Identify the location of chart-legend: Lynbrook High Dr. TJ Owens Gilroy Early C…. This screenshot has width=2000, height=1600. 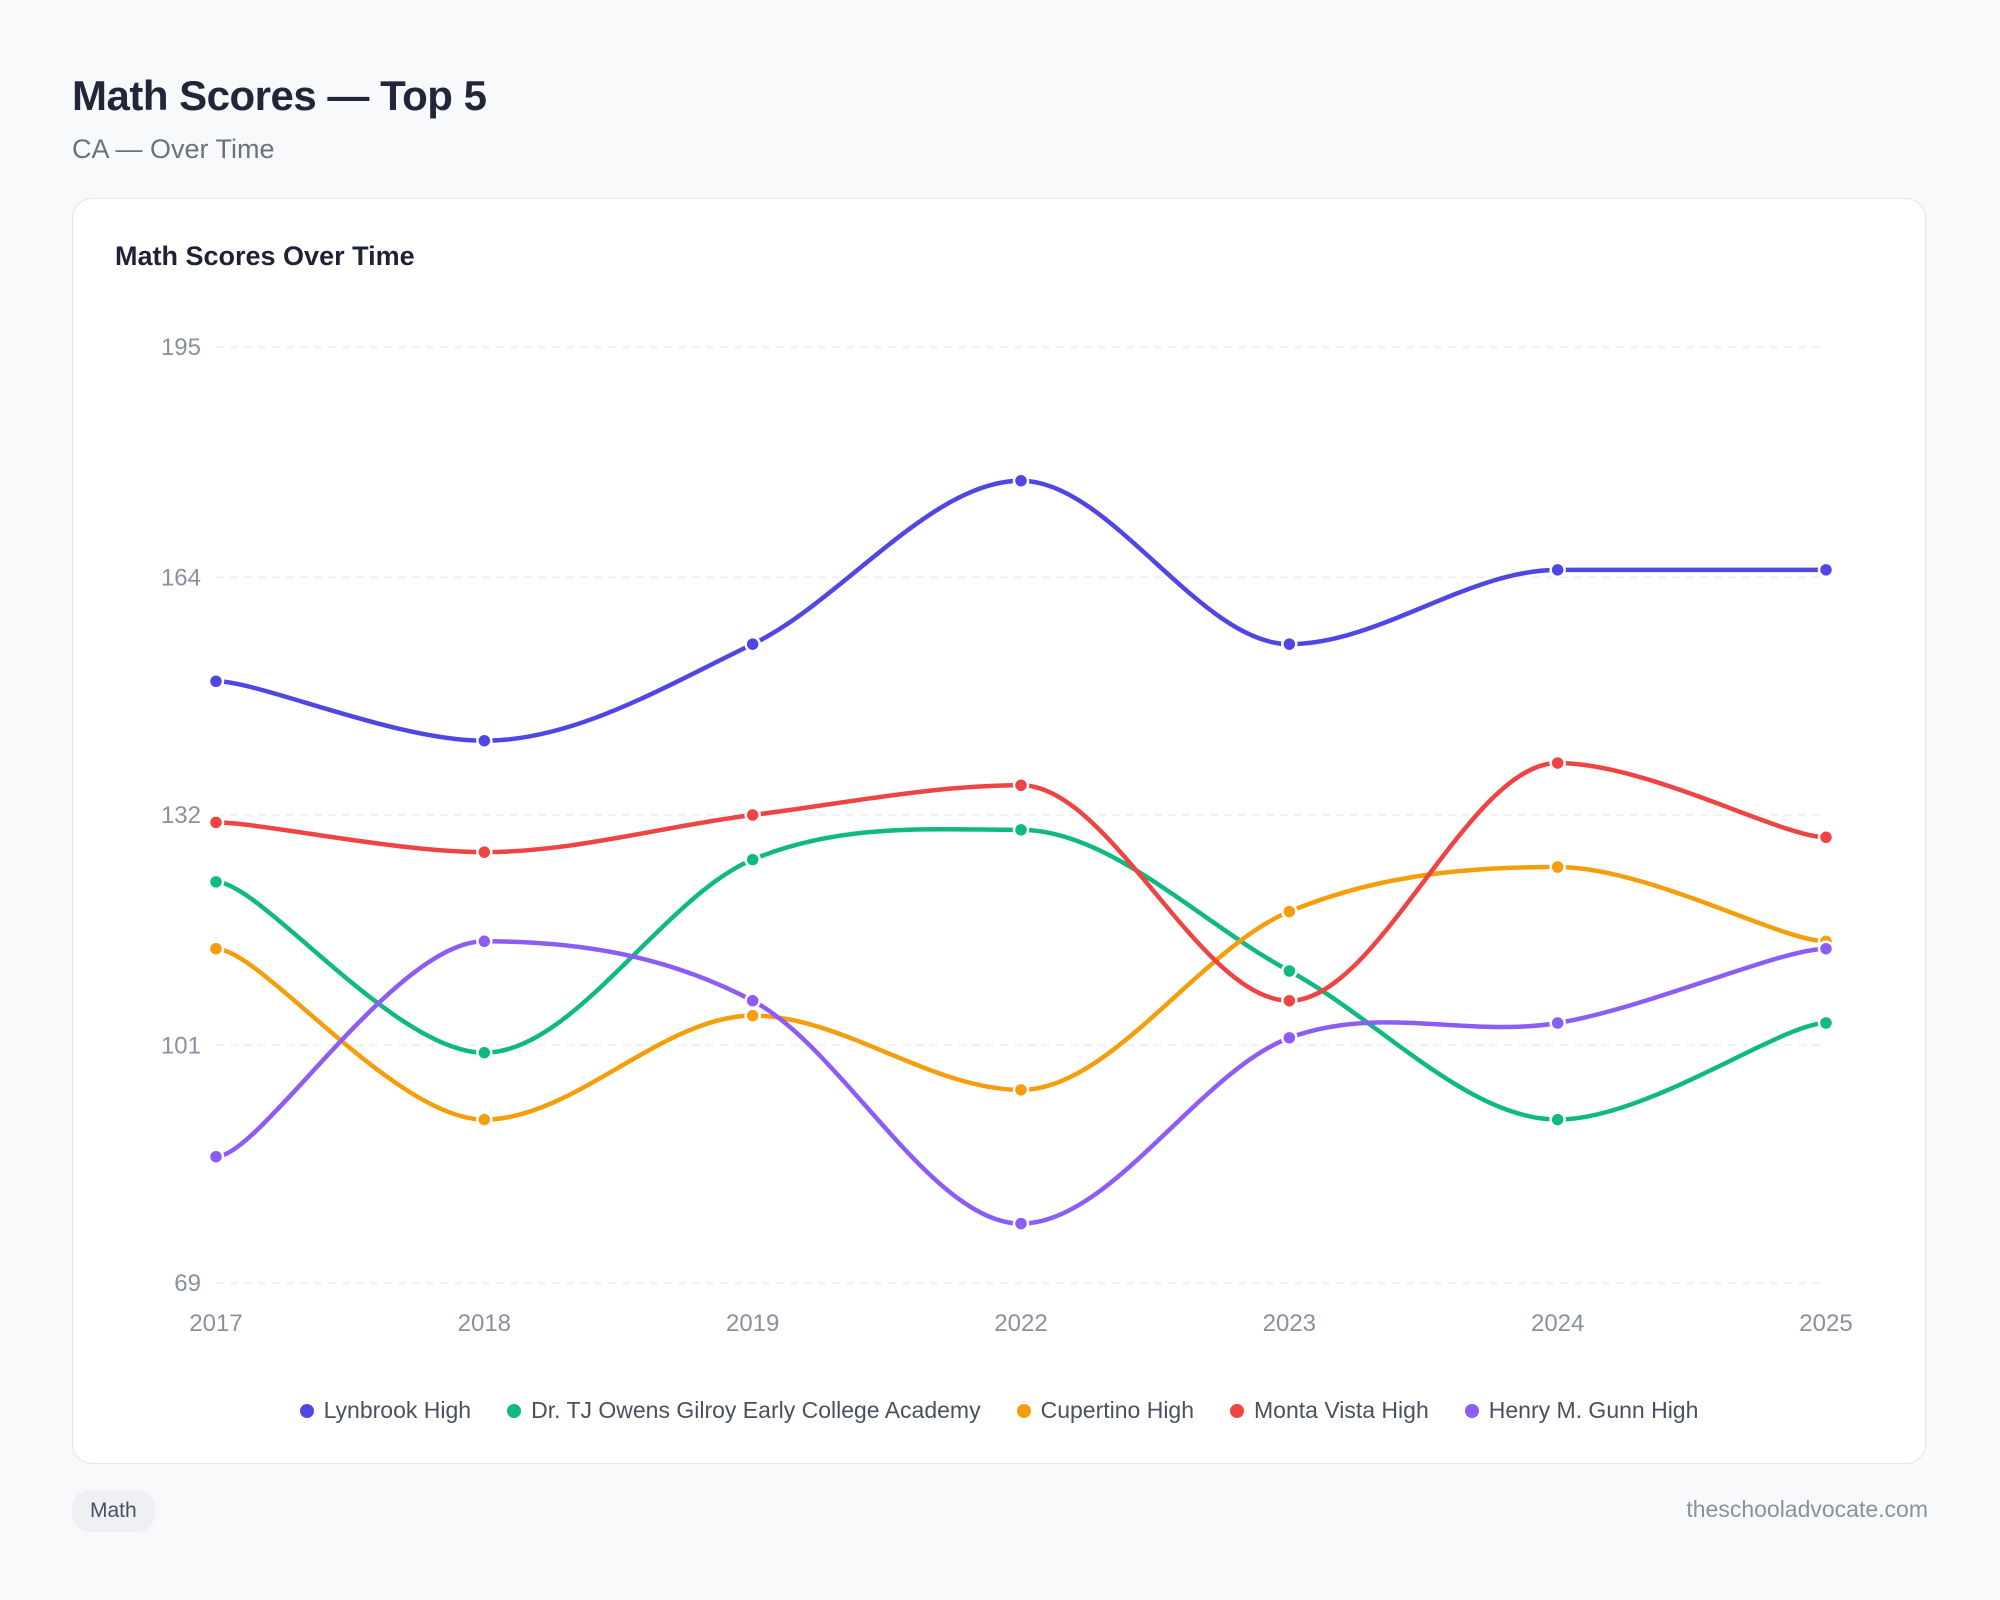
(999, 1410).